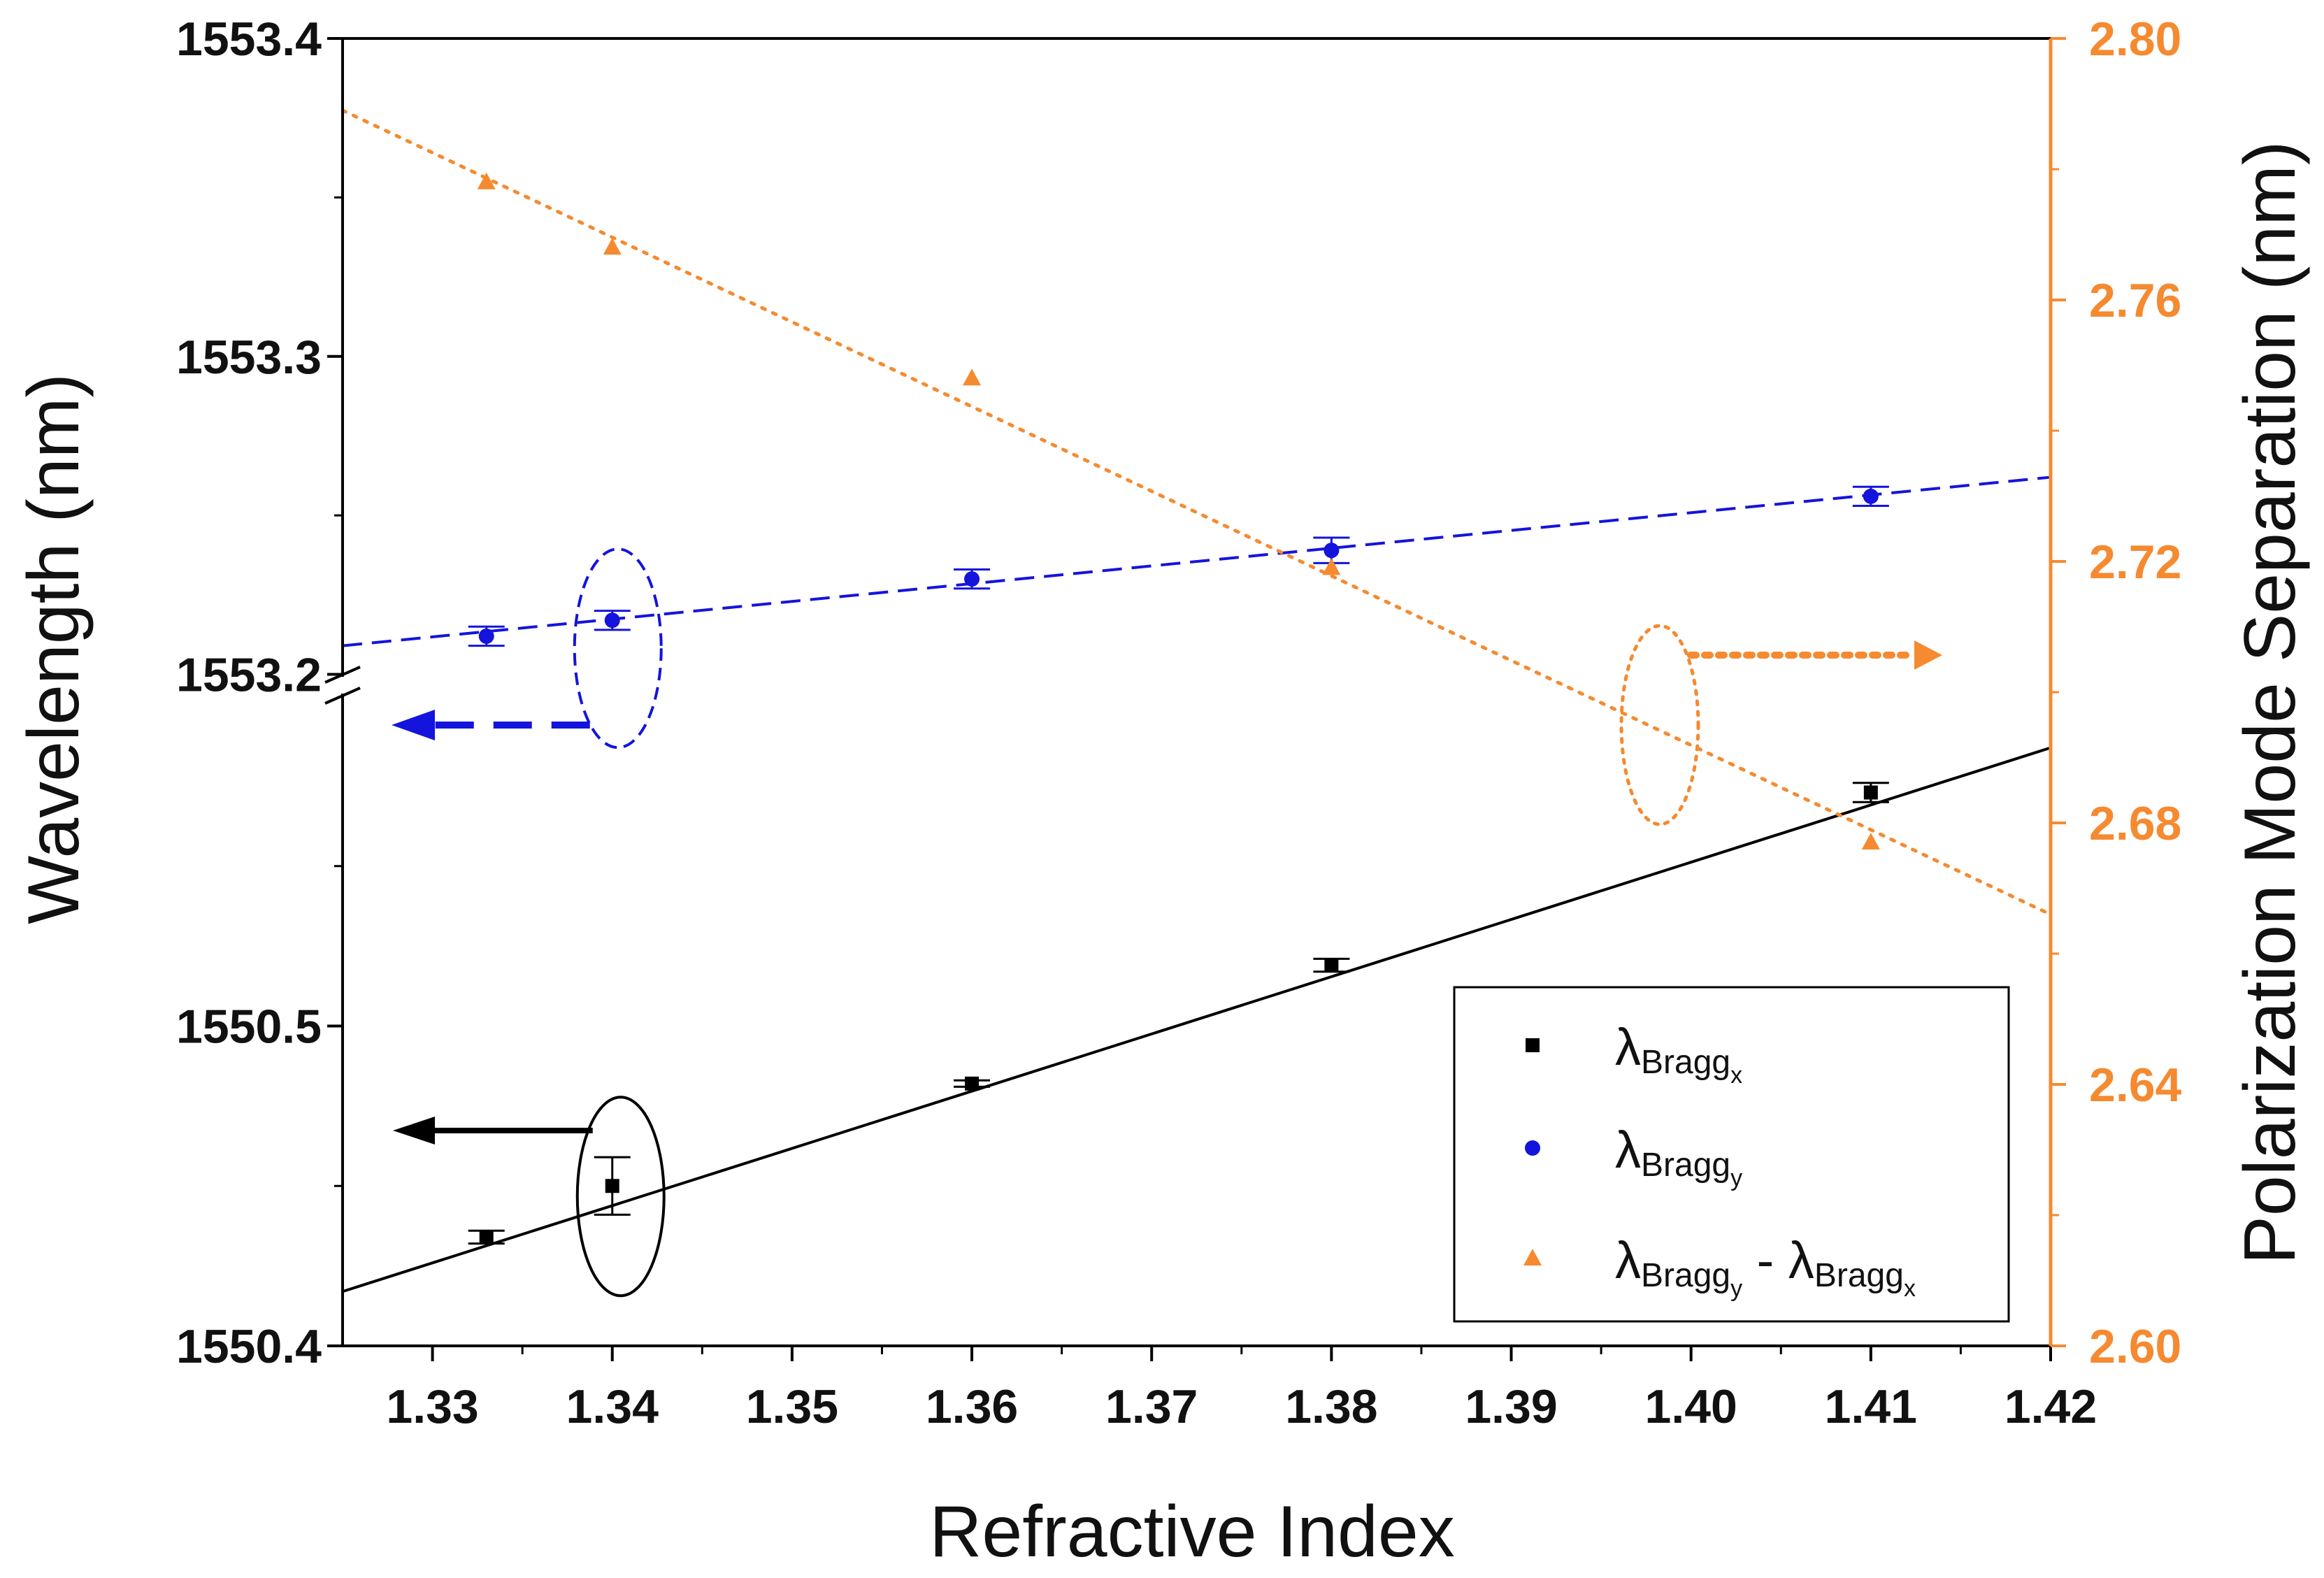 This screenshot has height=1578, width=2324. I want to click on right-y-tick-label: 2.80, so click(2135, 39).